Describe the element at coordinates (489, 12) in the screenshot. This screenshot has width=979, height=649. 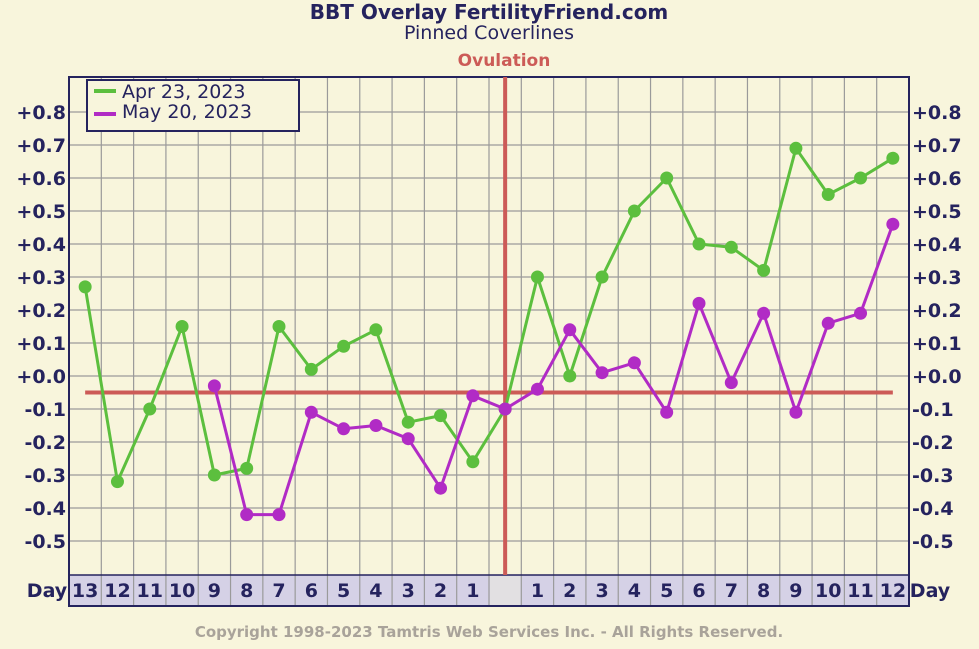
I see `chart-title: BBT Overlay FertilityFriend.com` at that location.